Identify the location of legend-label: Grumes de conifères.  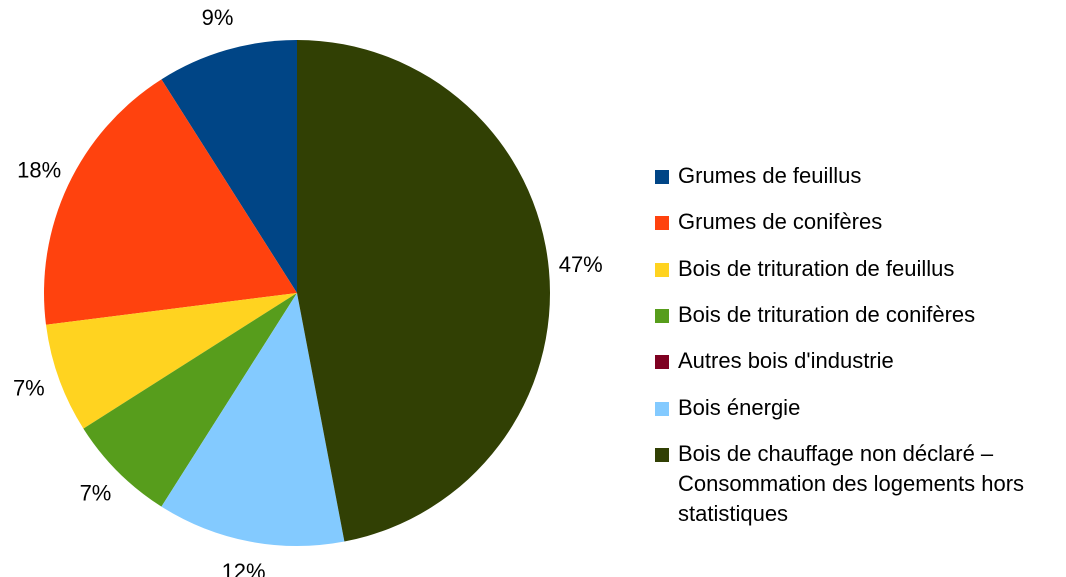
(780, 222).